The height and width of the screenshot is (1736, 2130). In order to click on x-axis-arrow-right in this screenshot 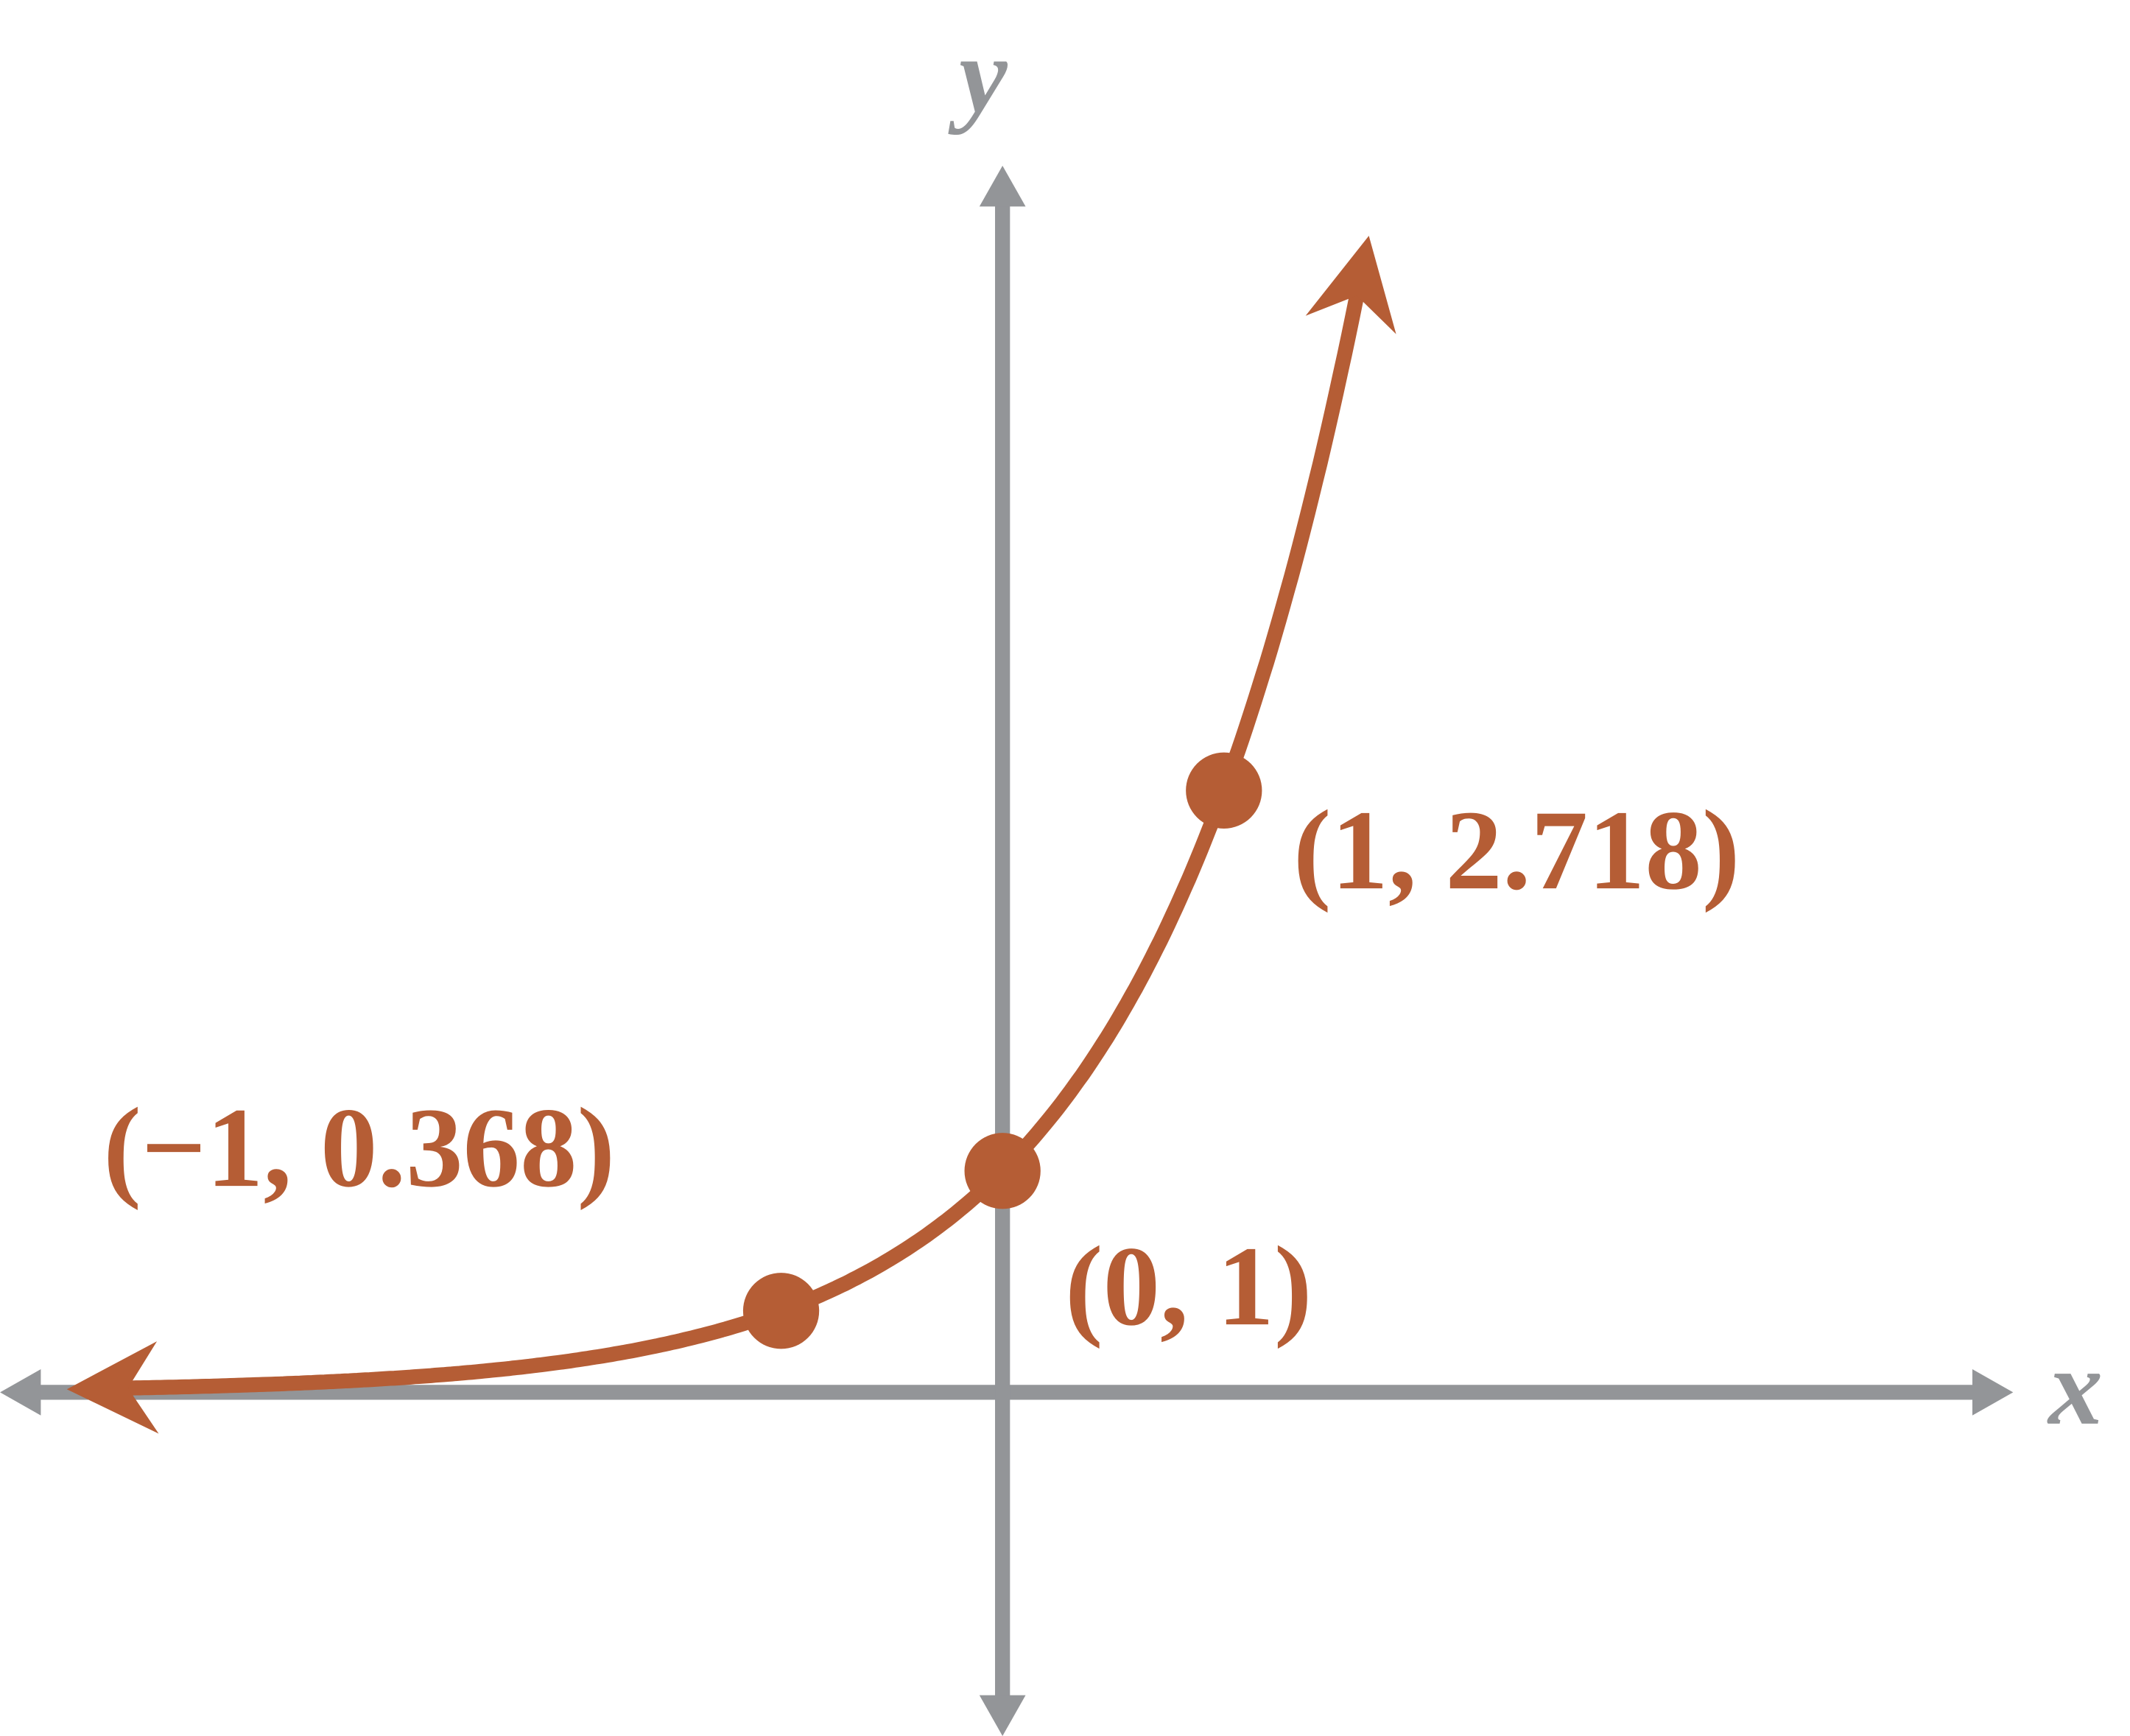, I will do `click(1993, 1392)`.